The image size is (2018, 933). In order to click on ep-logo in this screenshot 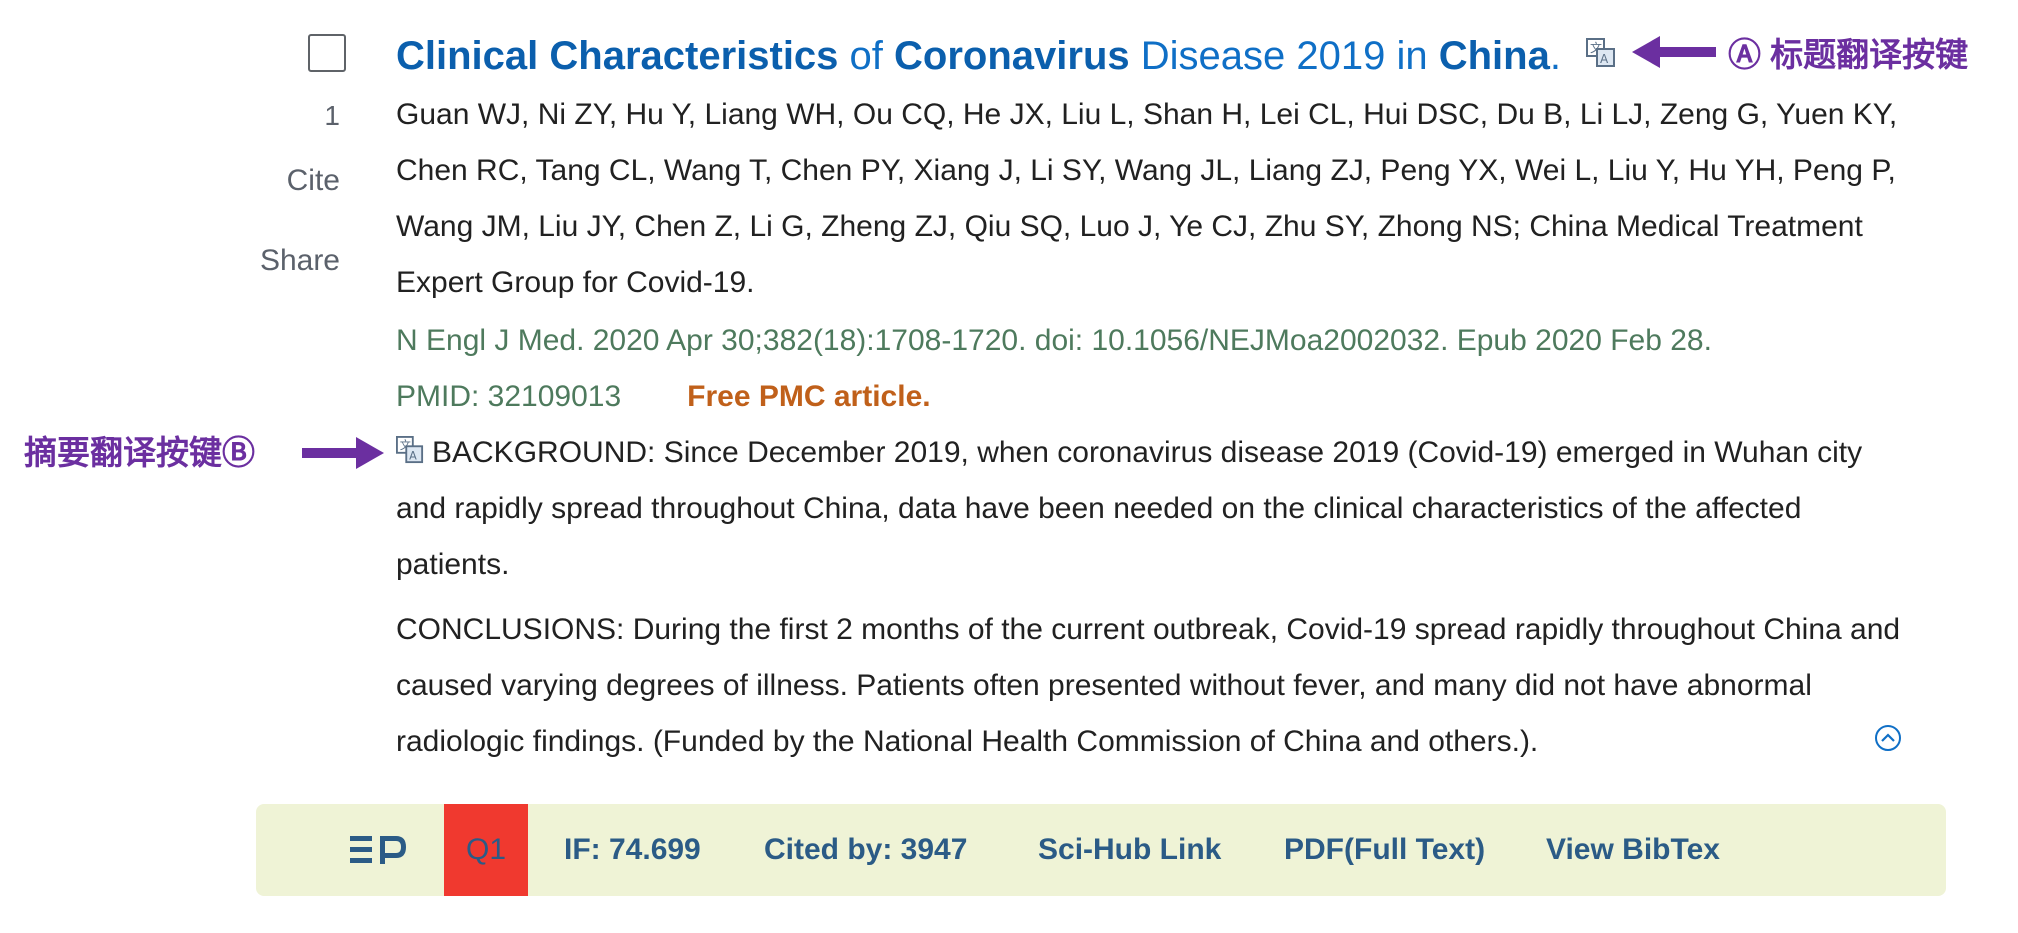, I will do `click(378, 850)`.